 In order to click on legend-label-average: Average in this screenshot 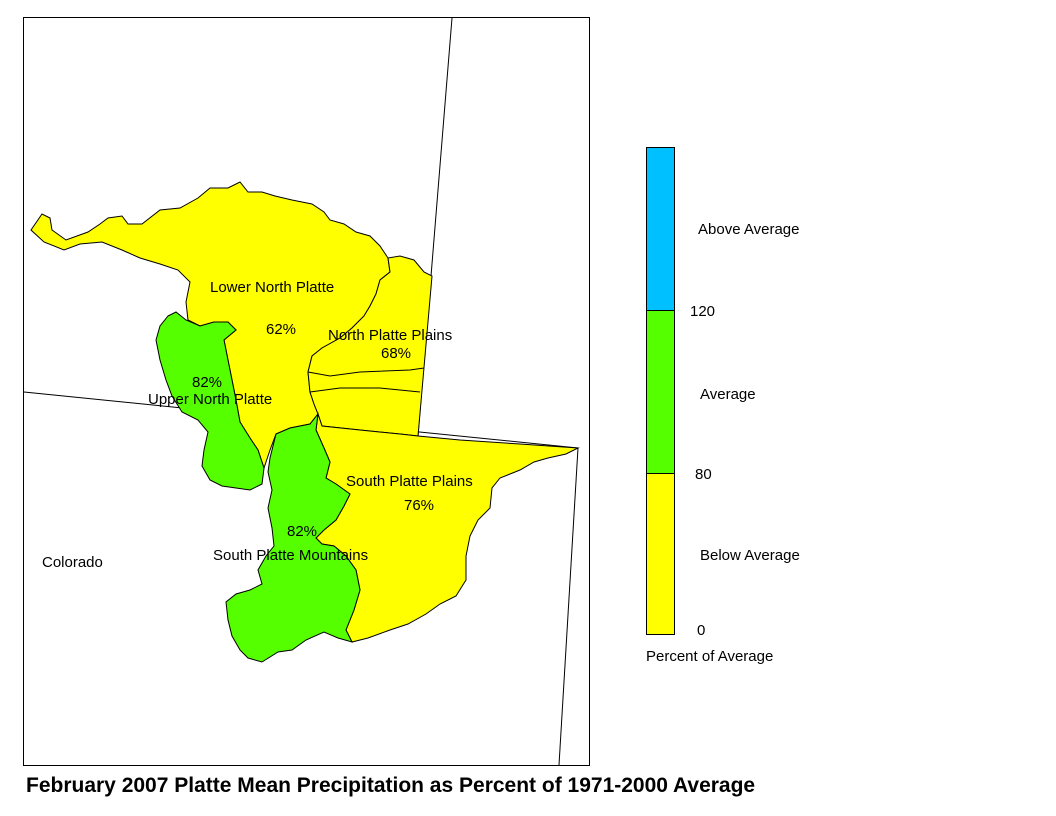, I will do `click(728, 394)`.